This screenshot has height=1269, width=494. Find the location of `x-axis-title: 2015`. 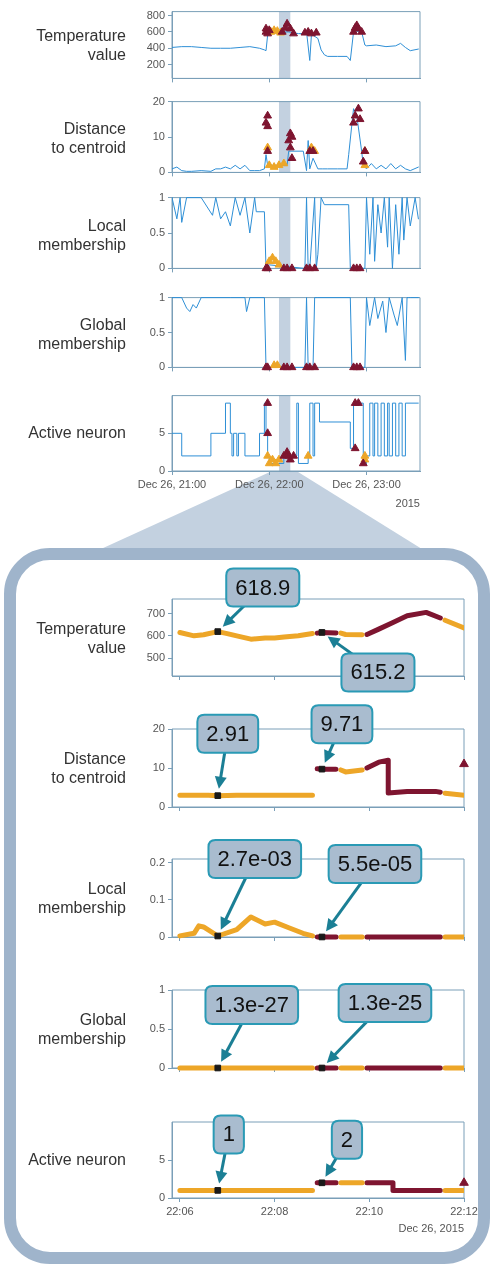

x-axis-title: 2015 is located at coordinates (407, 503).